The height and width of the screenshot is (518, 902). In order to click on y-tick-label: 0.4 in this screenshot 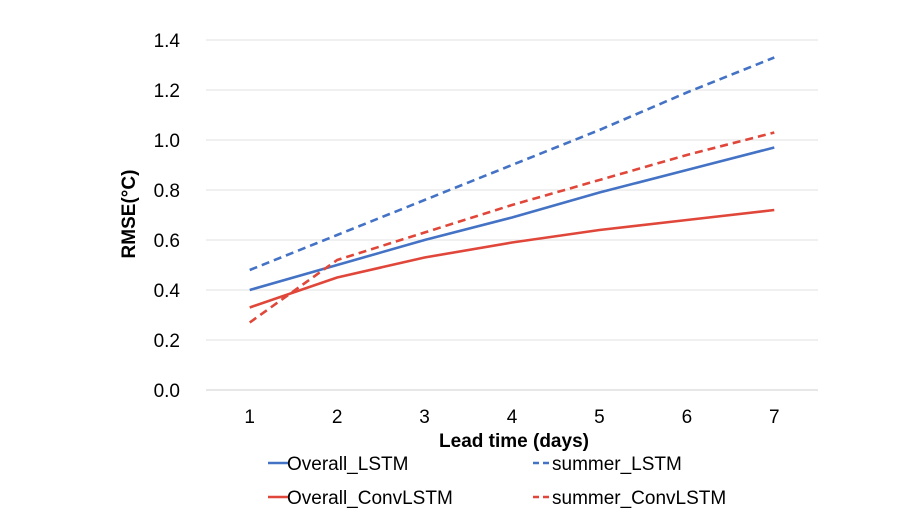, I will do `click(167, 291)`.